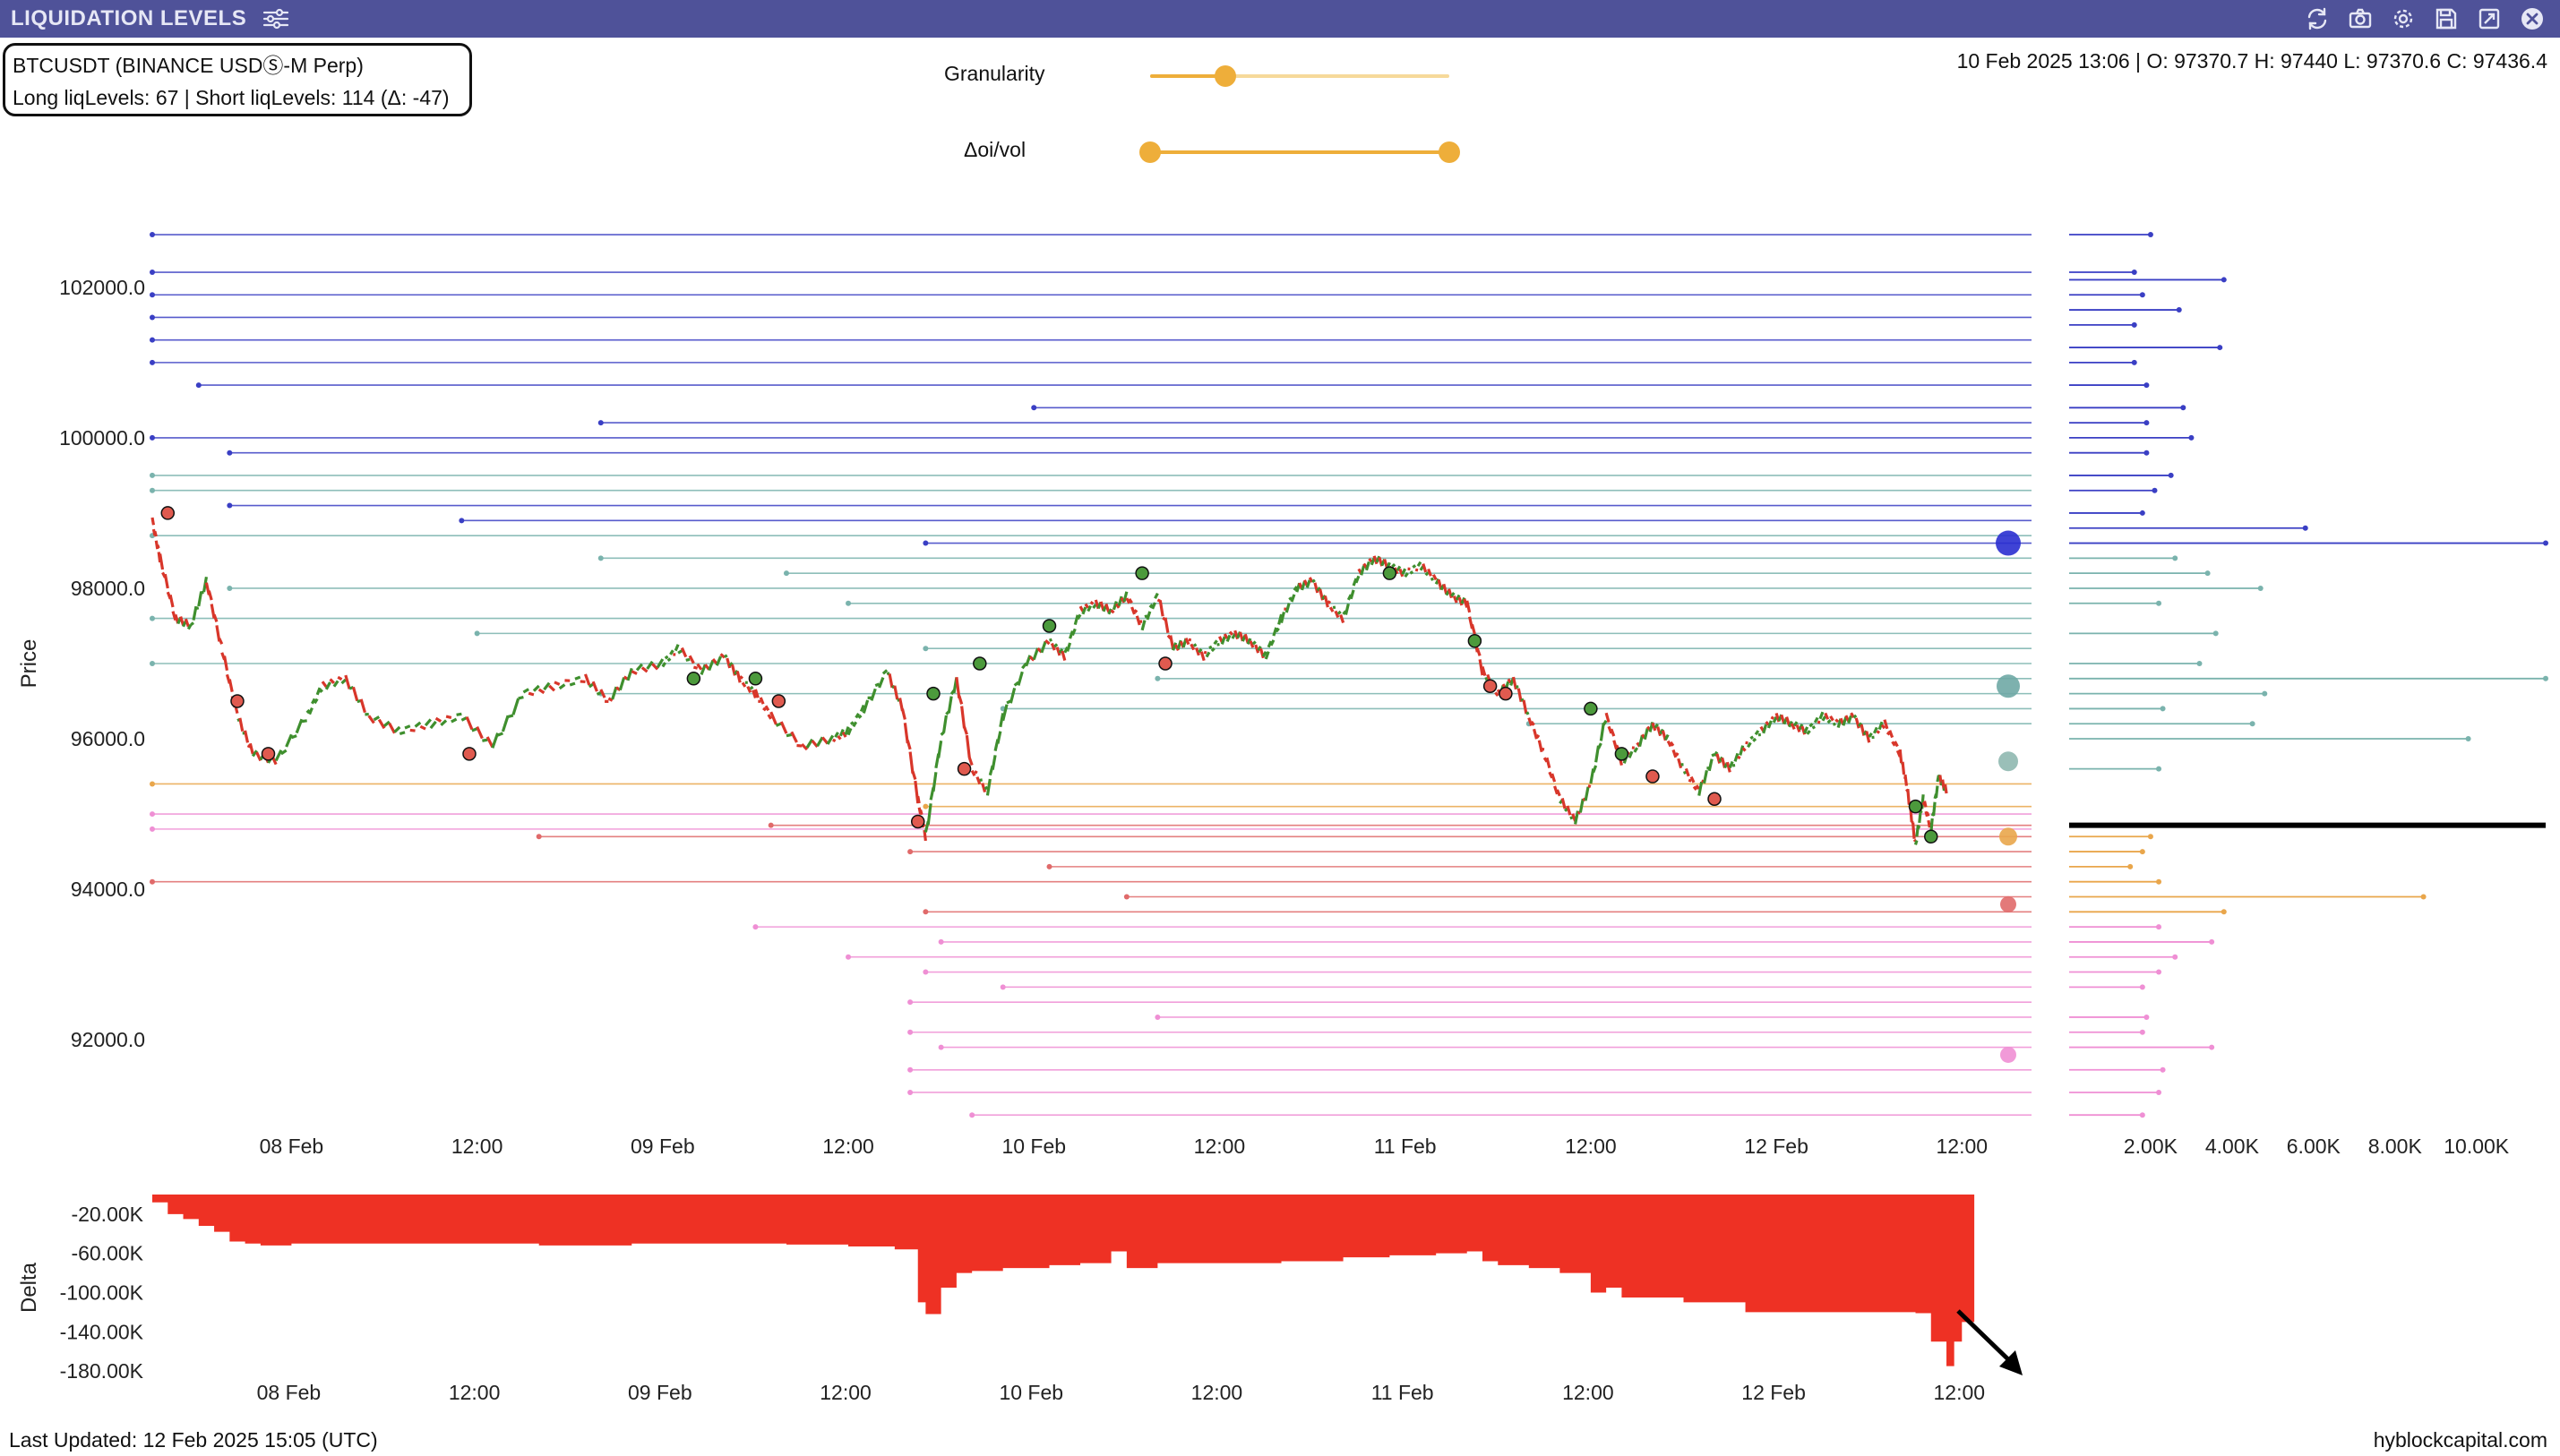  I want to click on oi-vol-slider-thumb-max, so click(1450, 152).